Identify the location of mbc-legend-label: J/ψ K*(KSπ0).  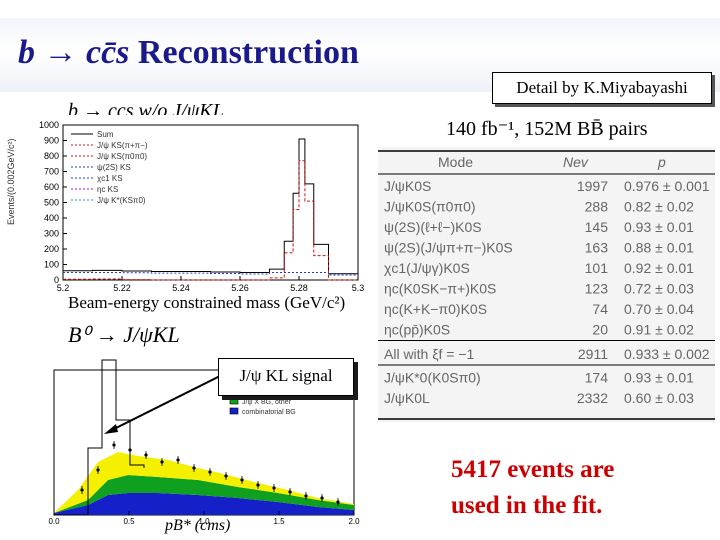
(121, 200).